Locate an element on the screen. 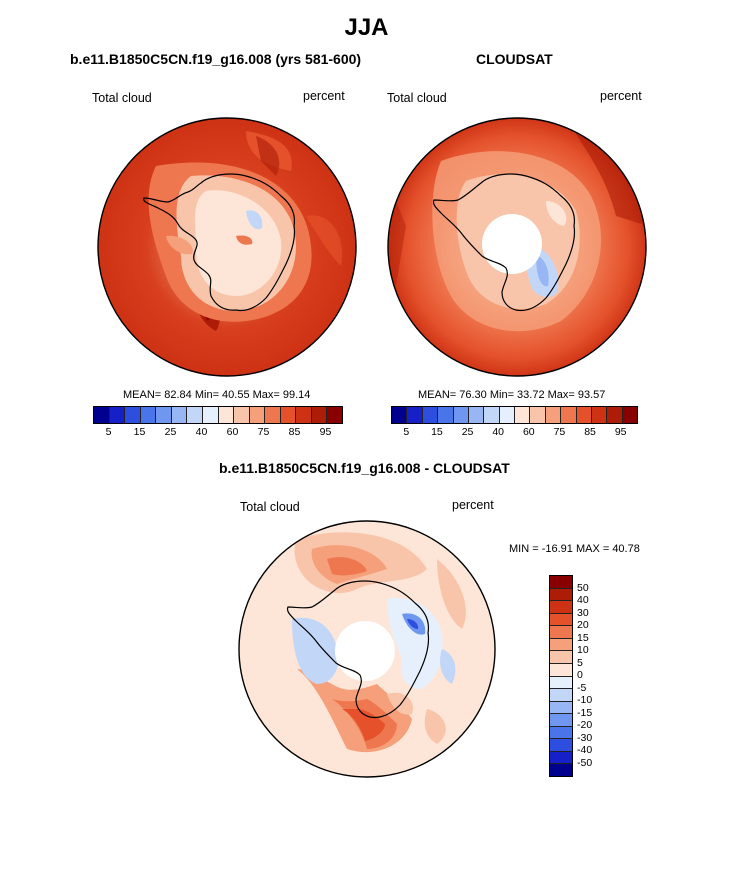 The image size is (733, 882). colorbar-tick-label: 50 is located at coordinates (583, 587).